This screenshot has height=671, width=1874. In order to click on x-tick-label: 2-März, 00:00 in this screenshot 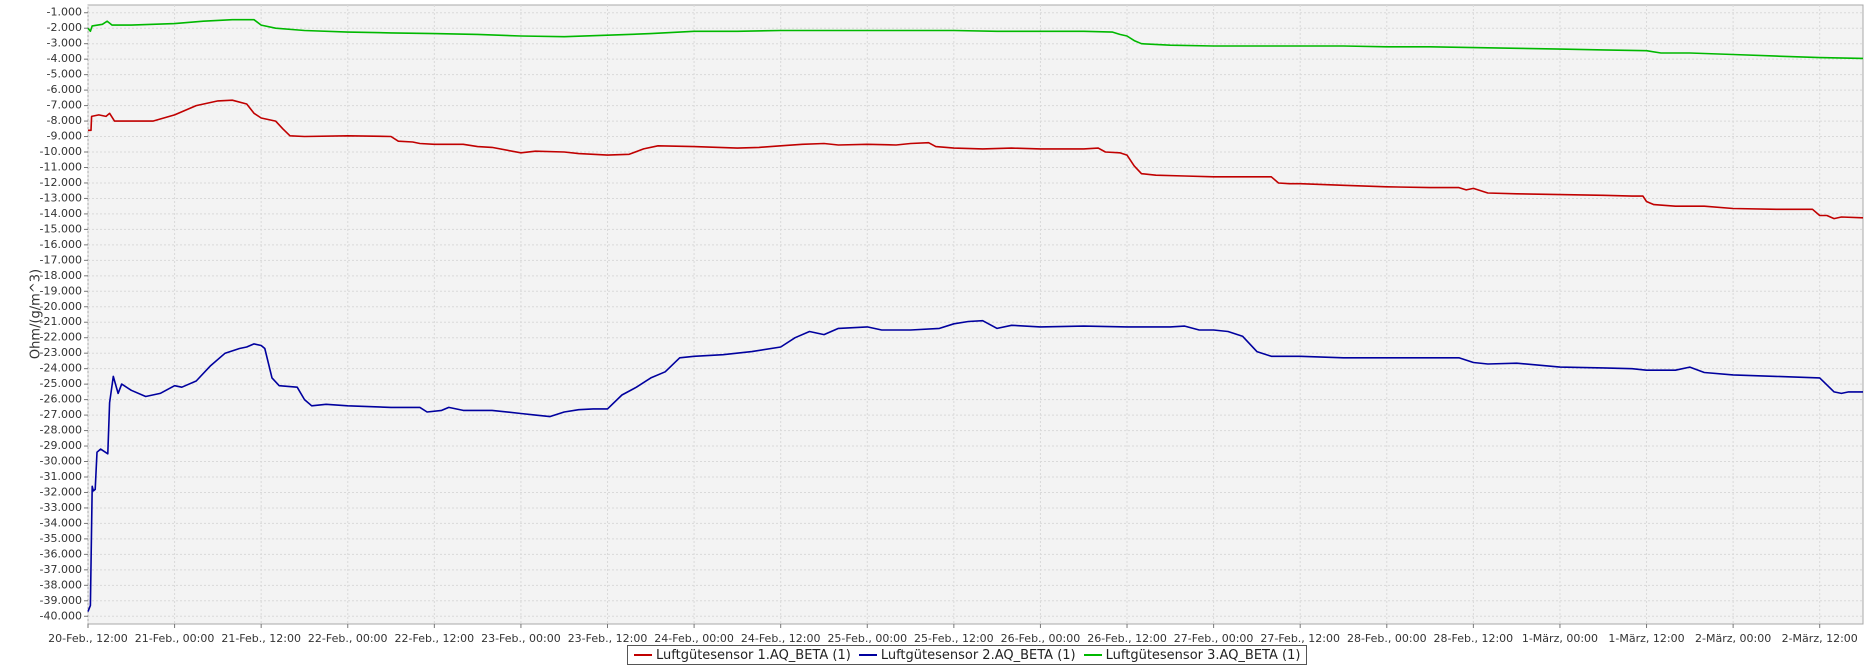, I will do `click(1733, 638)`.